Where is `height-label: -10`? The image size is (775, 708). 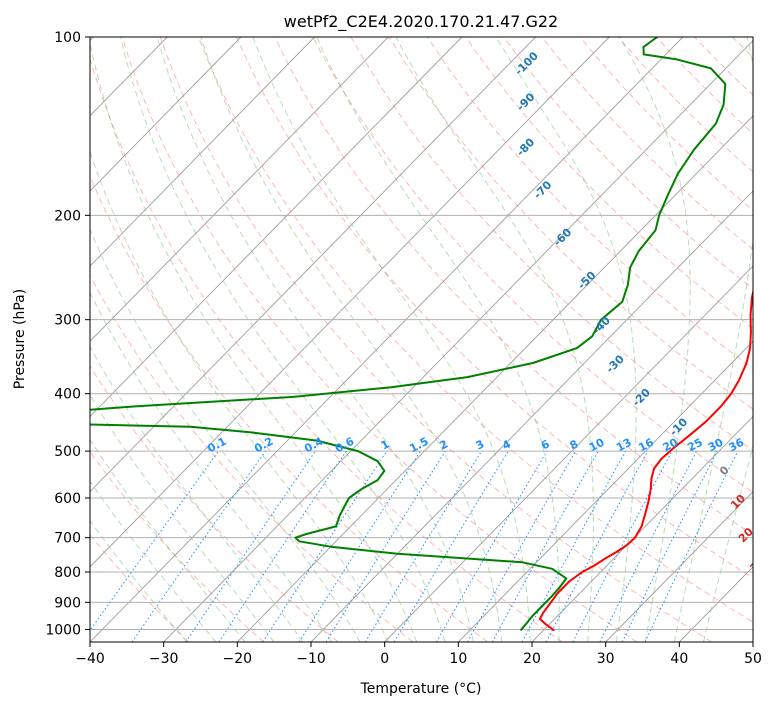 height-label: -10 is located at coordinates (678, 426).